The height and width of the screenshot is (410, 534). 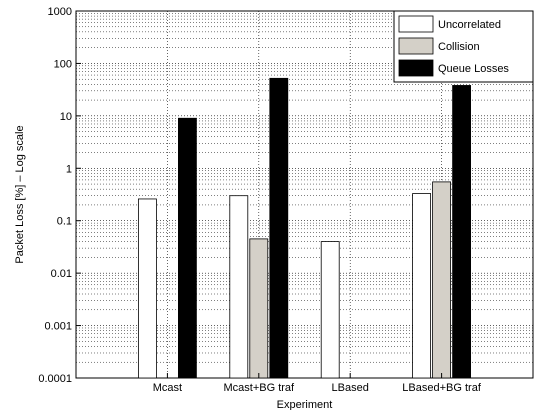 I want to click on legend: Uncorrelated Collision Queue Losses, so click(x=463, y=46).